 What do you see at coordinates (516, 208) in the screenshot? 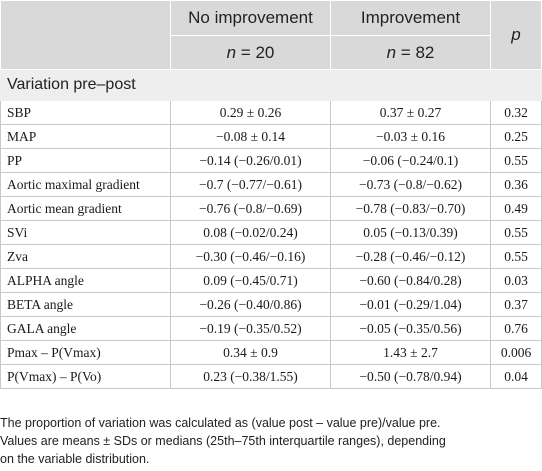
I see `p-value: 0.49` at bounding box center [516, 208].